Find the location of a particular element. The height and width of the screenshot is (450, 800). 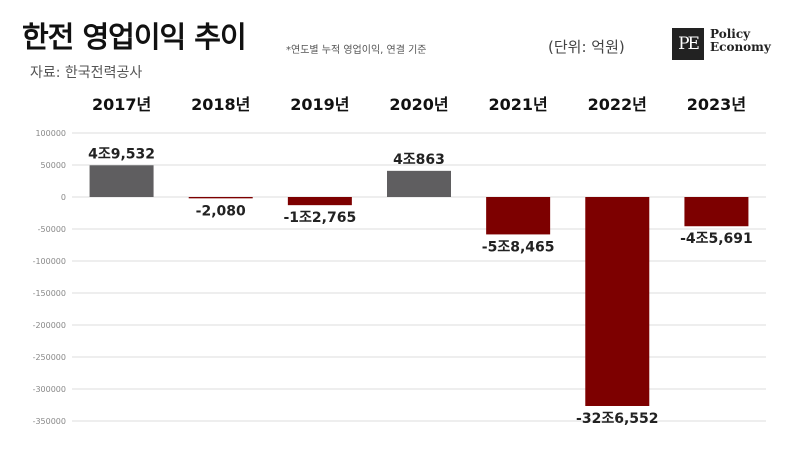

y-tick-label: 50000 is located at coordinates (53, 165).